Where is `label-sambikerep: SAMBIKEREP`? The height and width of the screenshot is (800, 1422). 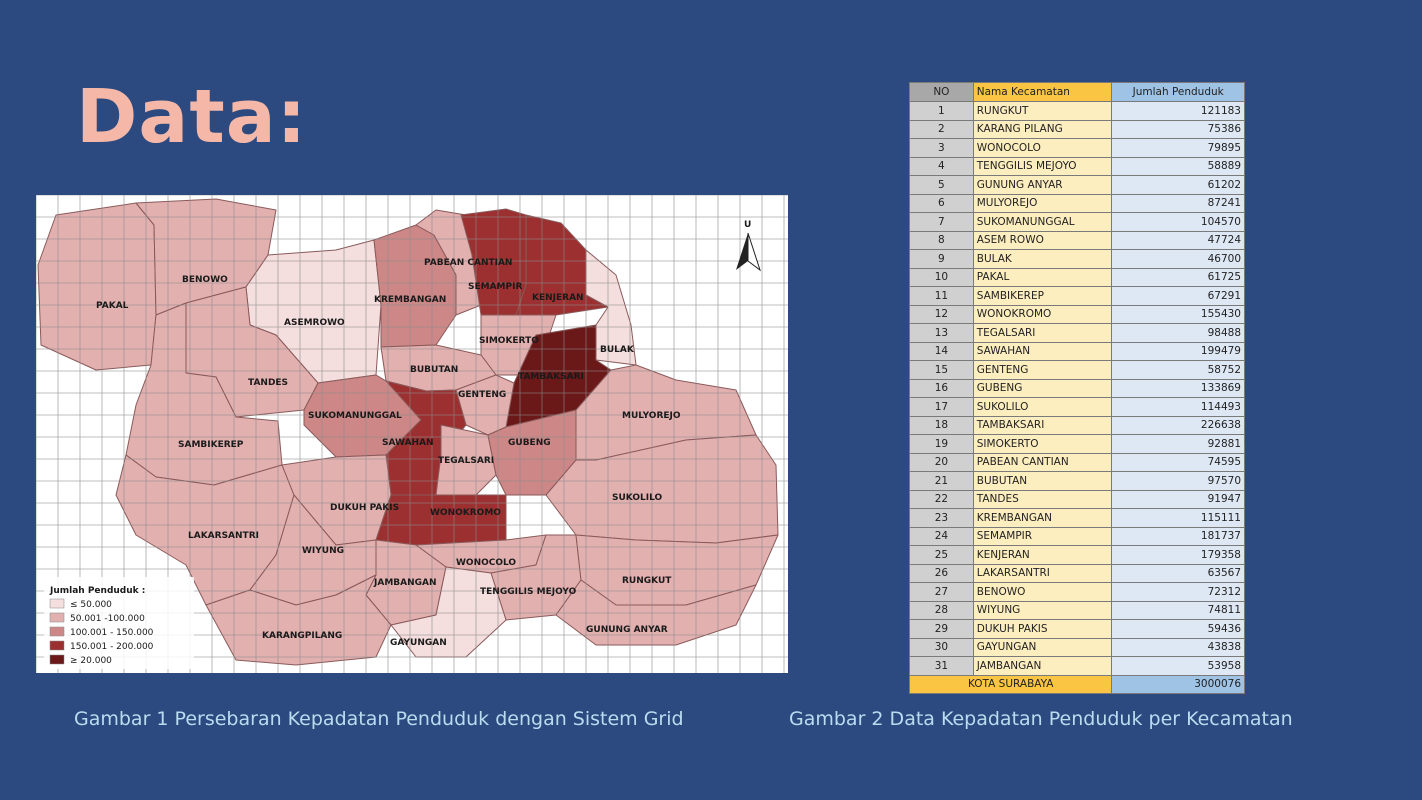 label-sambikerep: SAMBIKEREP is located at coordinates (211, 445).